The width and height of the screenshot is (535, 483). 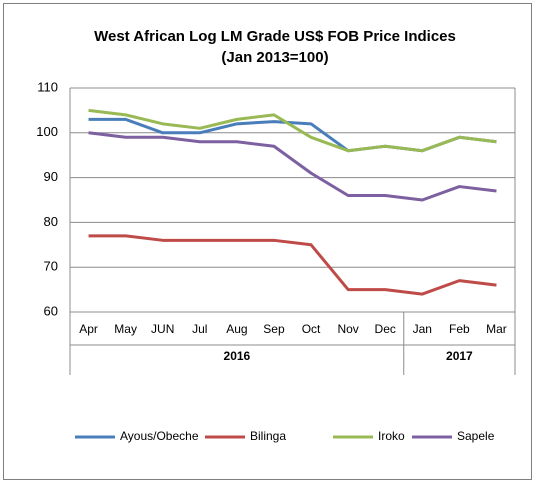 What do you see at coordinates (199, 329) in the screenshot?
I see `x-tick-label: Jul` at bounding box center [199, 329].